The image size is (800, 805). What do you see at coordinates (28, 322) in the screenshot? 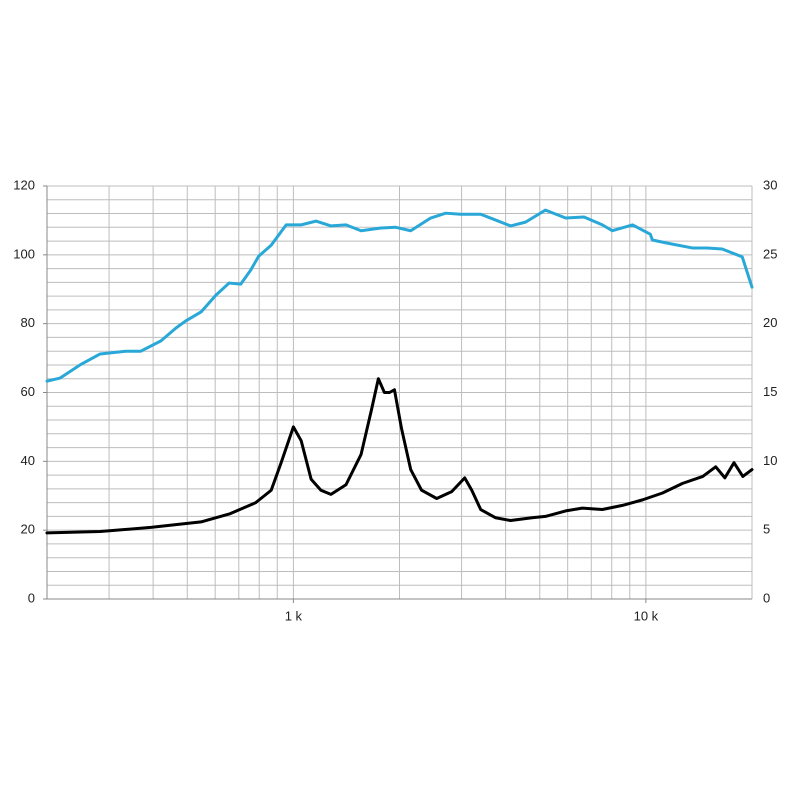
I see `y-tick-label: 80` at bounding box center [28, 322].